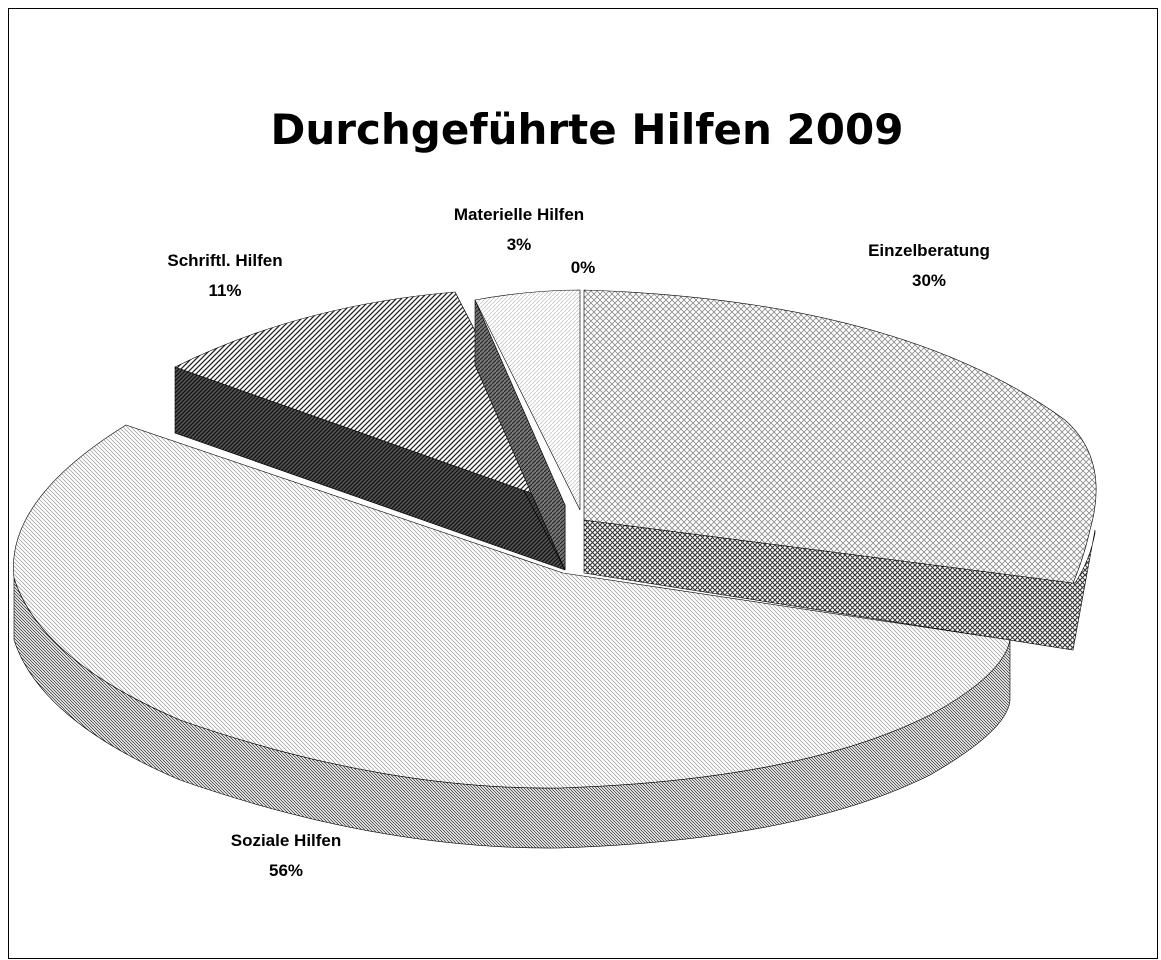  What do you see at coordinates (929, 250) in the screenshot?
I see `label-einzelberatung-name: Einzelberatung` at bounding box center [929, 250].